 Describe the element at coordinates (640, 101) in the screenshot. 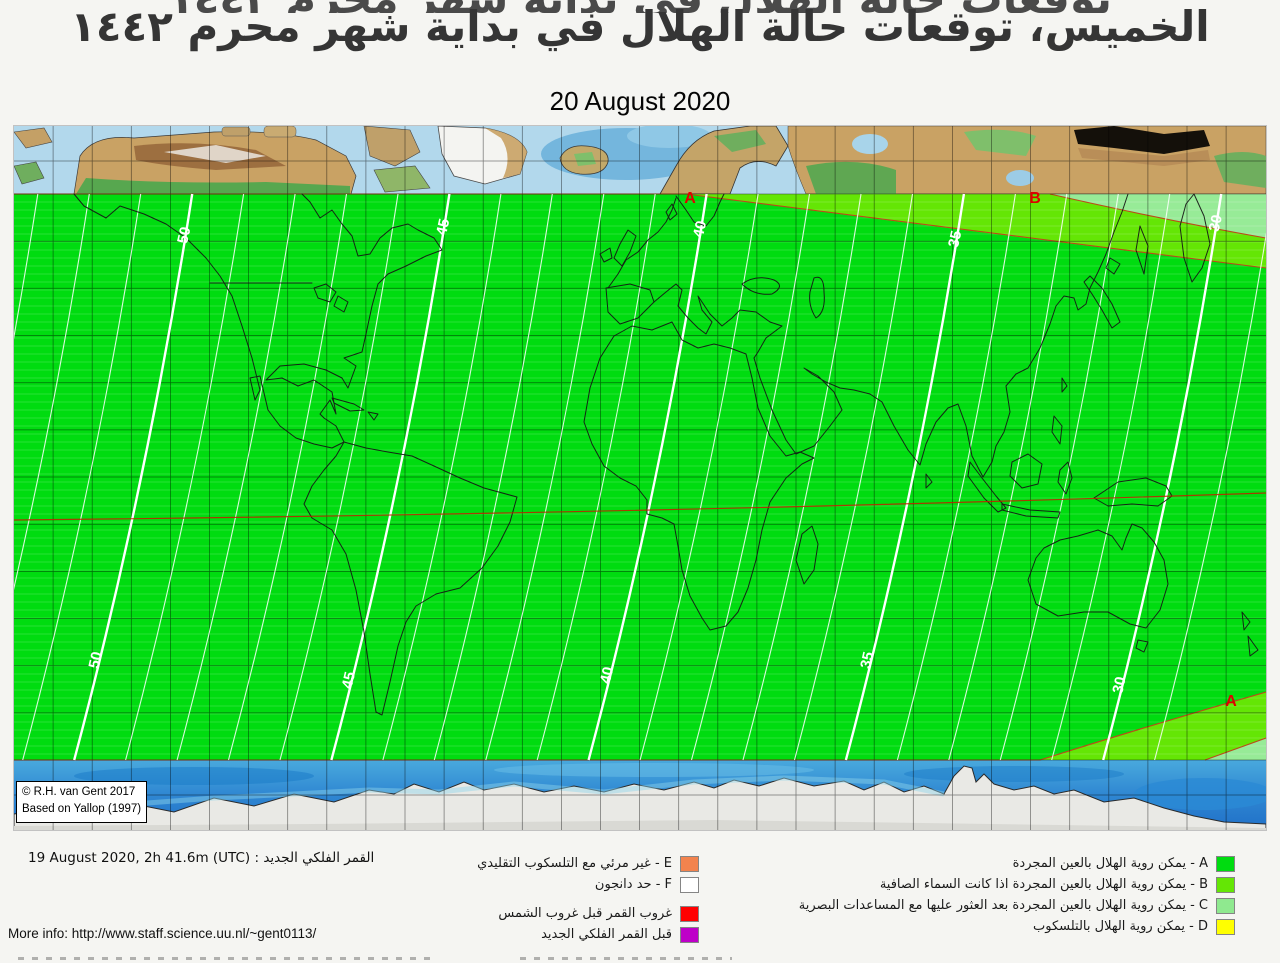

I see `date-subtitle: 20 August 2020` at that location.